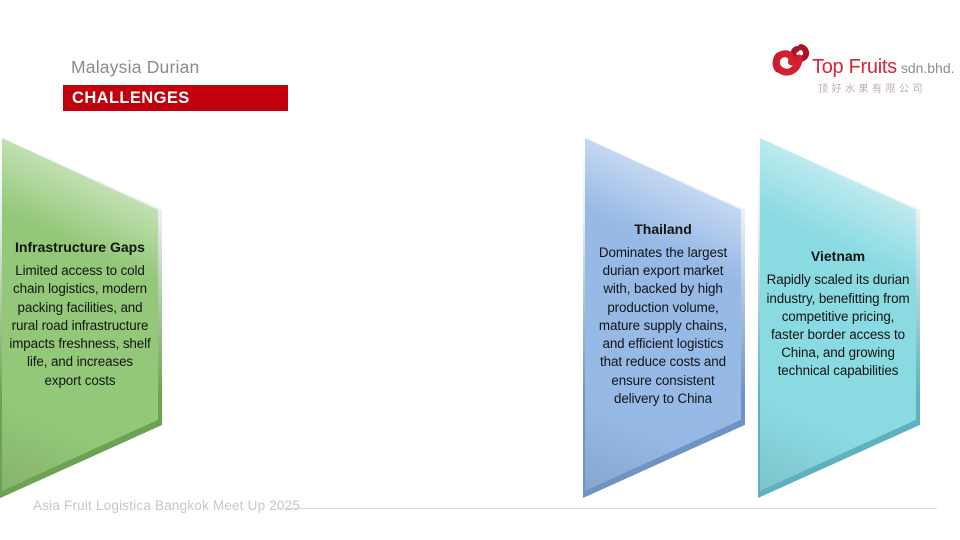 This screenshot has width=960, height=540. I want to click on slide-subtitle: Malaysia Durian, so click(135, 67).